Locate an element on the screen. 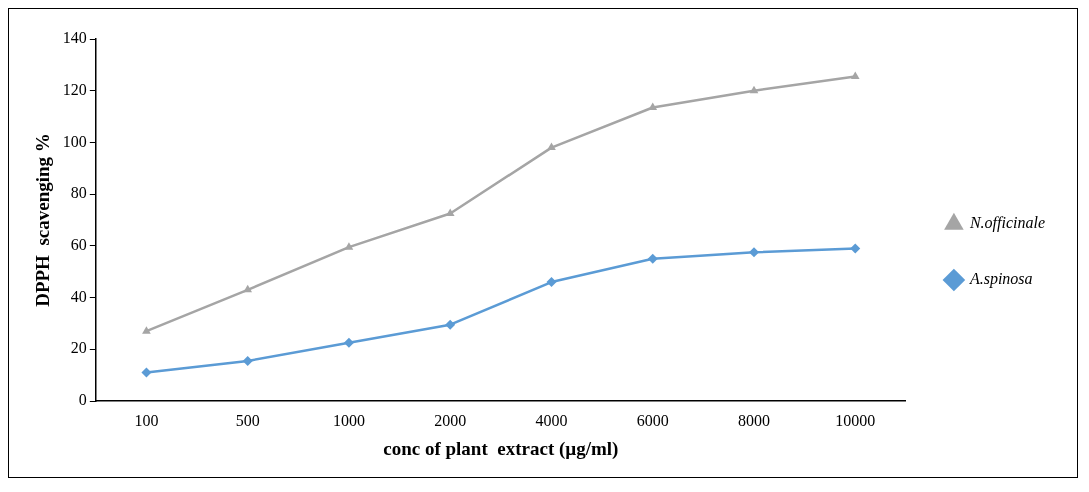 The height and width of the screenshot is (492, 1089). y-tick-label: 80 is located at coordinates (78, 193).